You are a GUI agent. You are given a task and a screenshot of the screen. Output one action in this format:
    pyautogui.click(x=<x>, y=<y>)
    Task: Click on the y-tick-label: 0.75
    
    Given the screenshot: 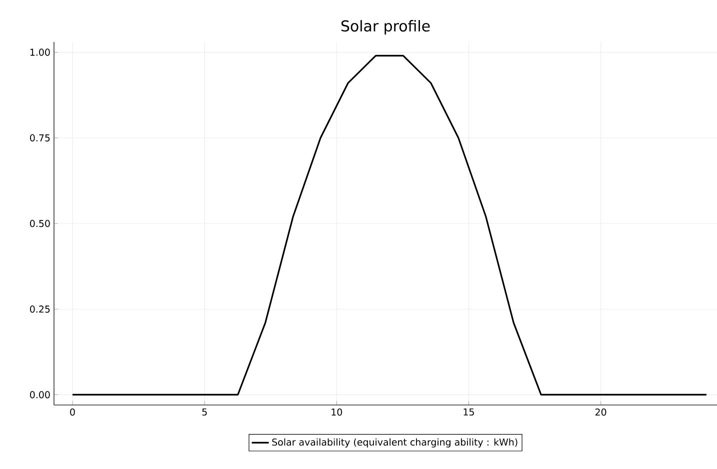 What is the action you would take?
    pyautogui.click(x=40, y=138)
    